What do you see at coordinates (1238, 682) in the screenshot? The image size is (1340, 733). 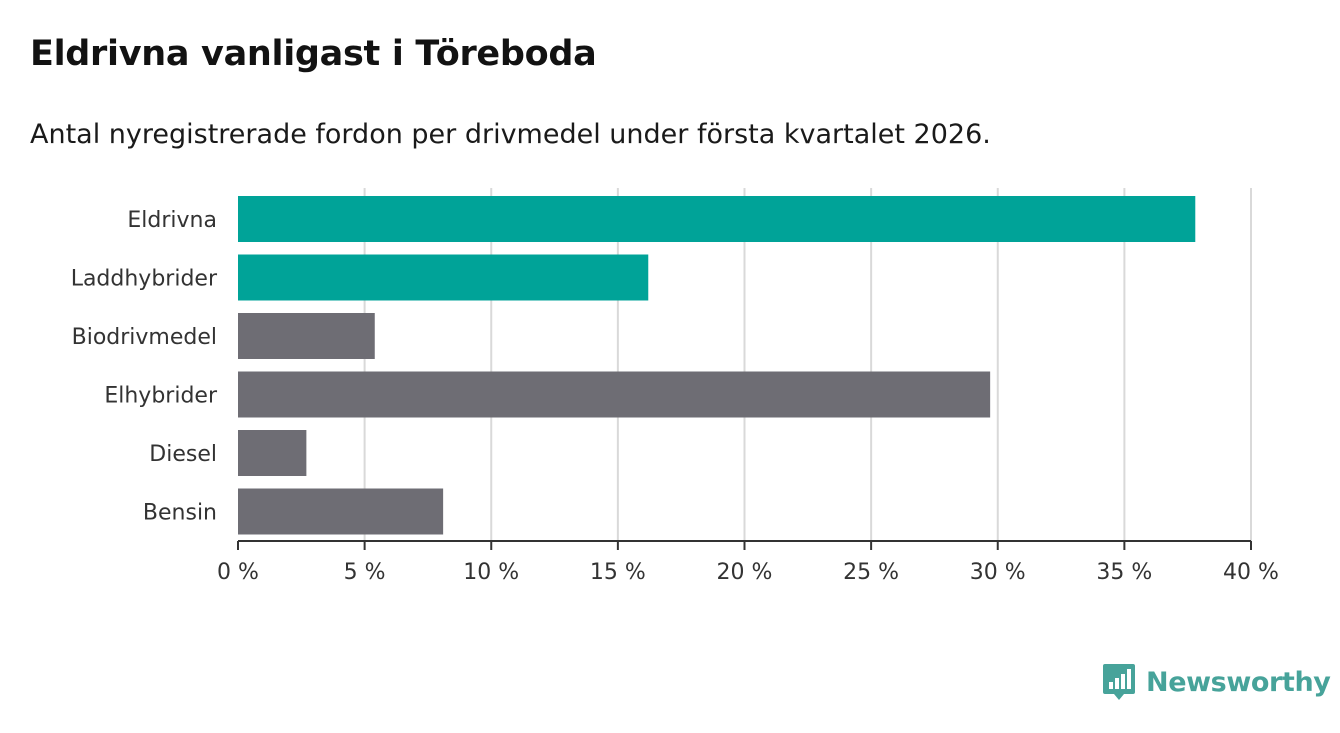 I see `brand-name: Newsworthy` at bounding box center [1238, 682].